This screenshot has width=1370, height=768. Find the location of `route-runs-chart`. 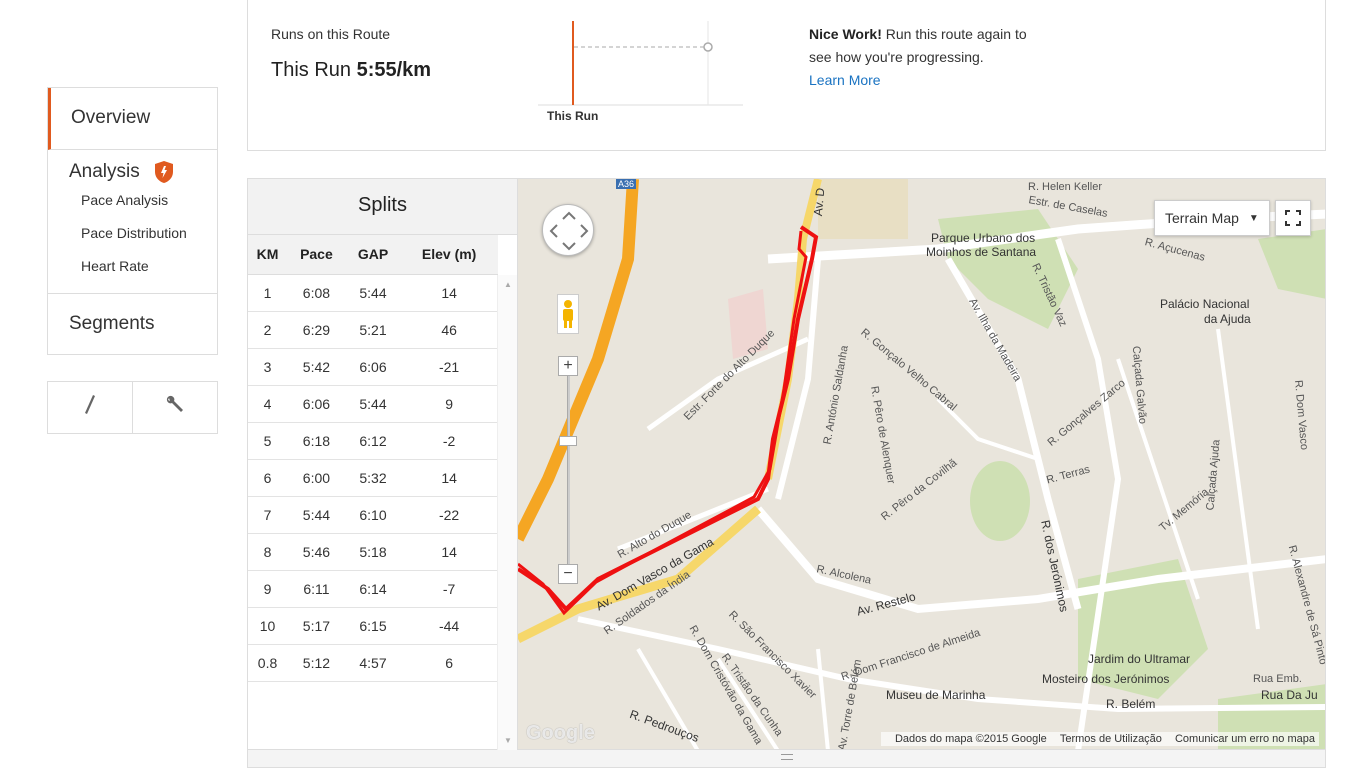

route-runs-chart is located at coordinates (640, 63).